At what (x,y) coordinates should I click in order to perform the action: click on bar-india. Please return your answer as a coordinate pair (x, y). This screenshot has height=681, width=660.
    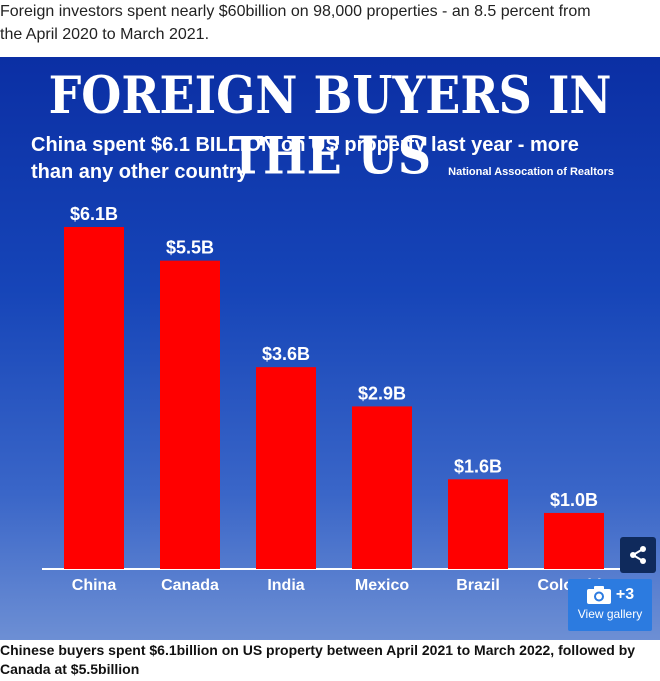
    Looking at the image, I should click on (286, 468).